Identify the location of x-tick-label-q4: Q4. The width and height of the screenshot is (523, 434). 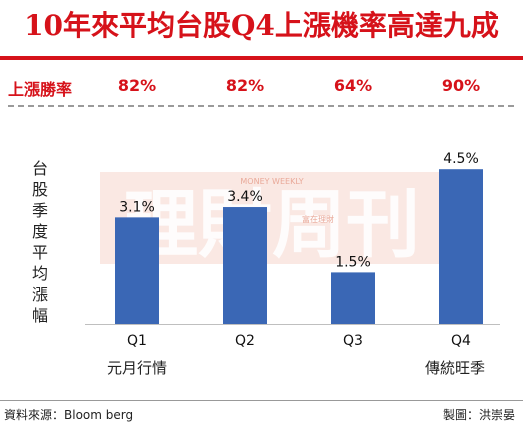
(461, 341).